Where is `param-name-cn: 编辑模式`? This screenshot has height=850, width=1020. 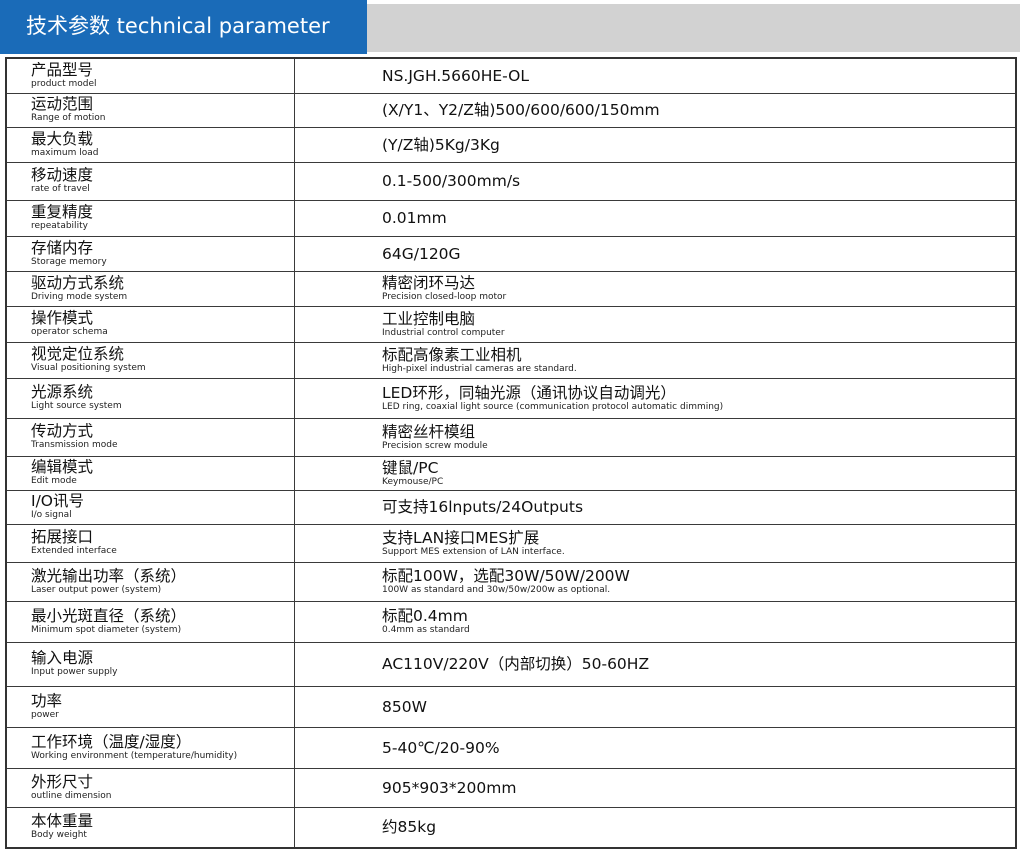
param-name-cn: 编辑模式 is located at coordinates (62, 467).